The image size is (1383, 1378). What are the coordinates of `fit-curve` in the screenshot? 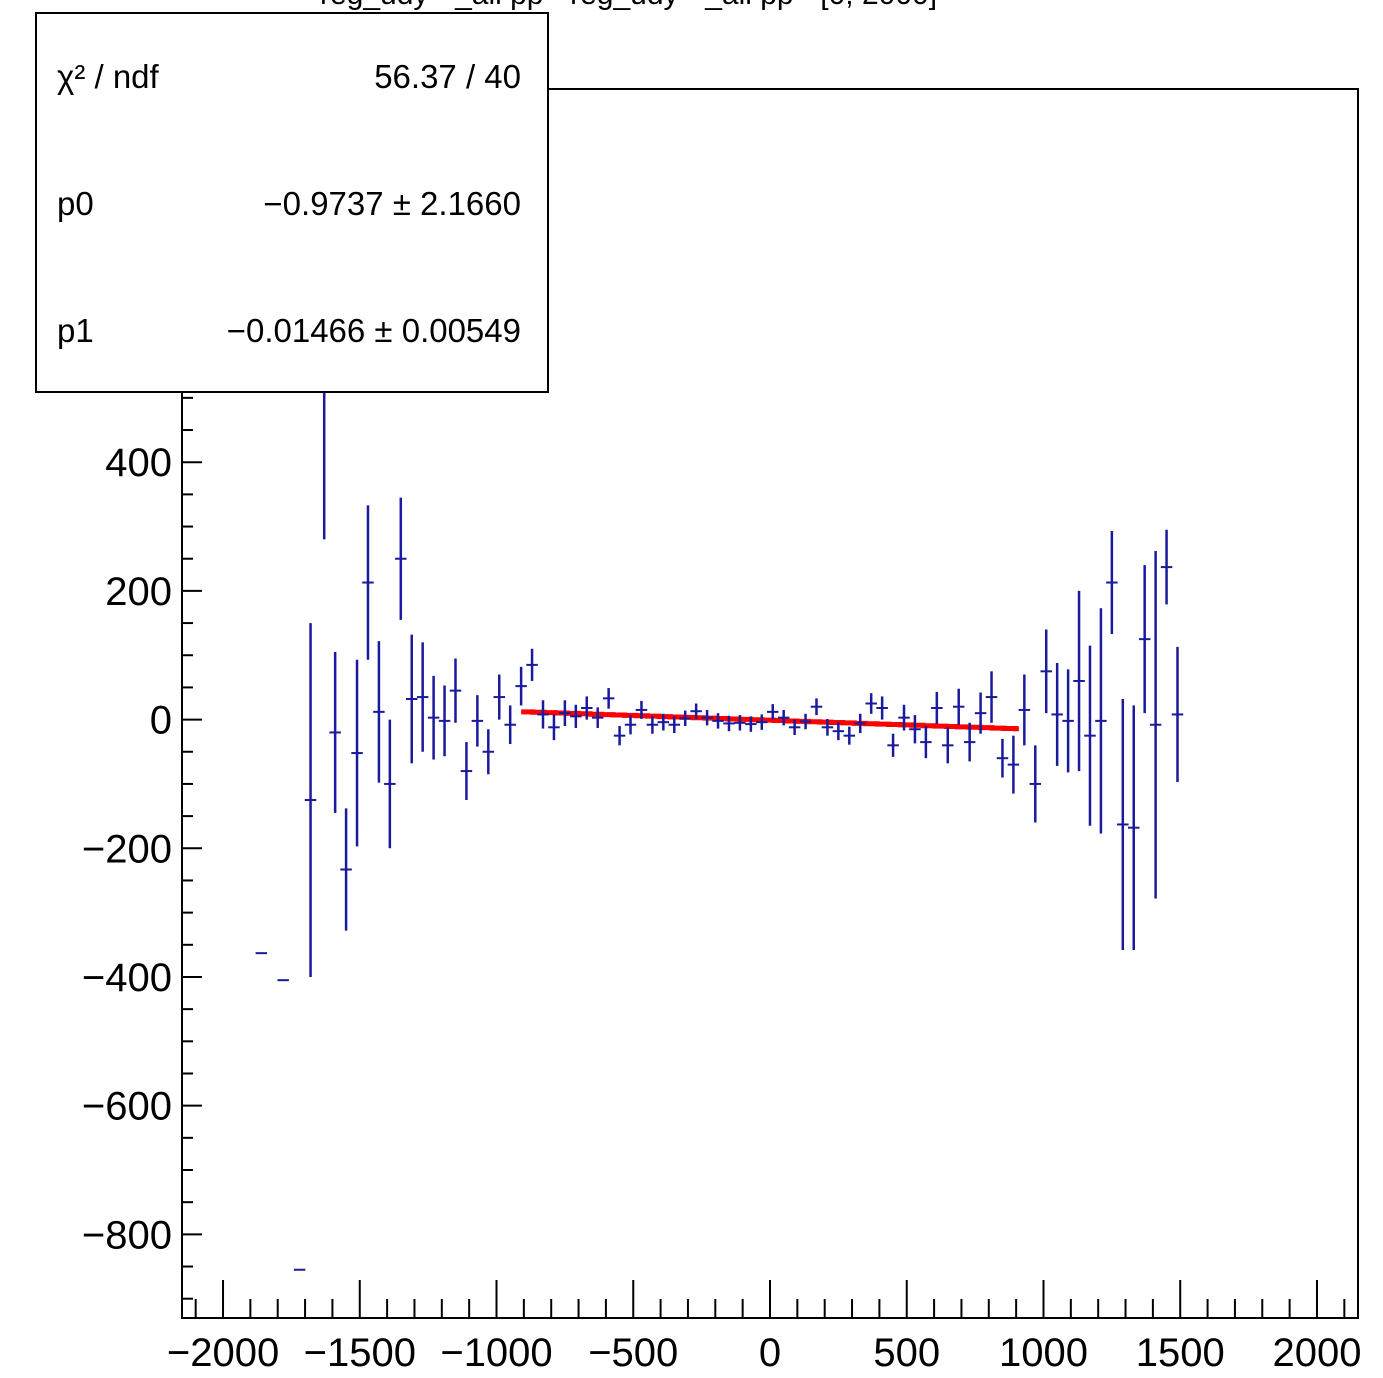 It's located at (770, 720).